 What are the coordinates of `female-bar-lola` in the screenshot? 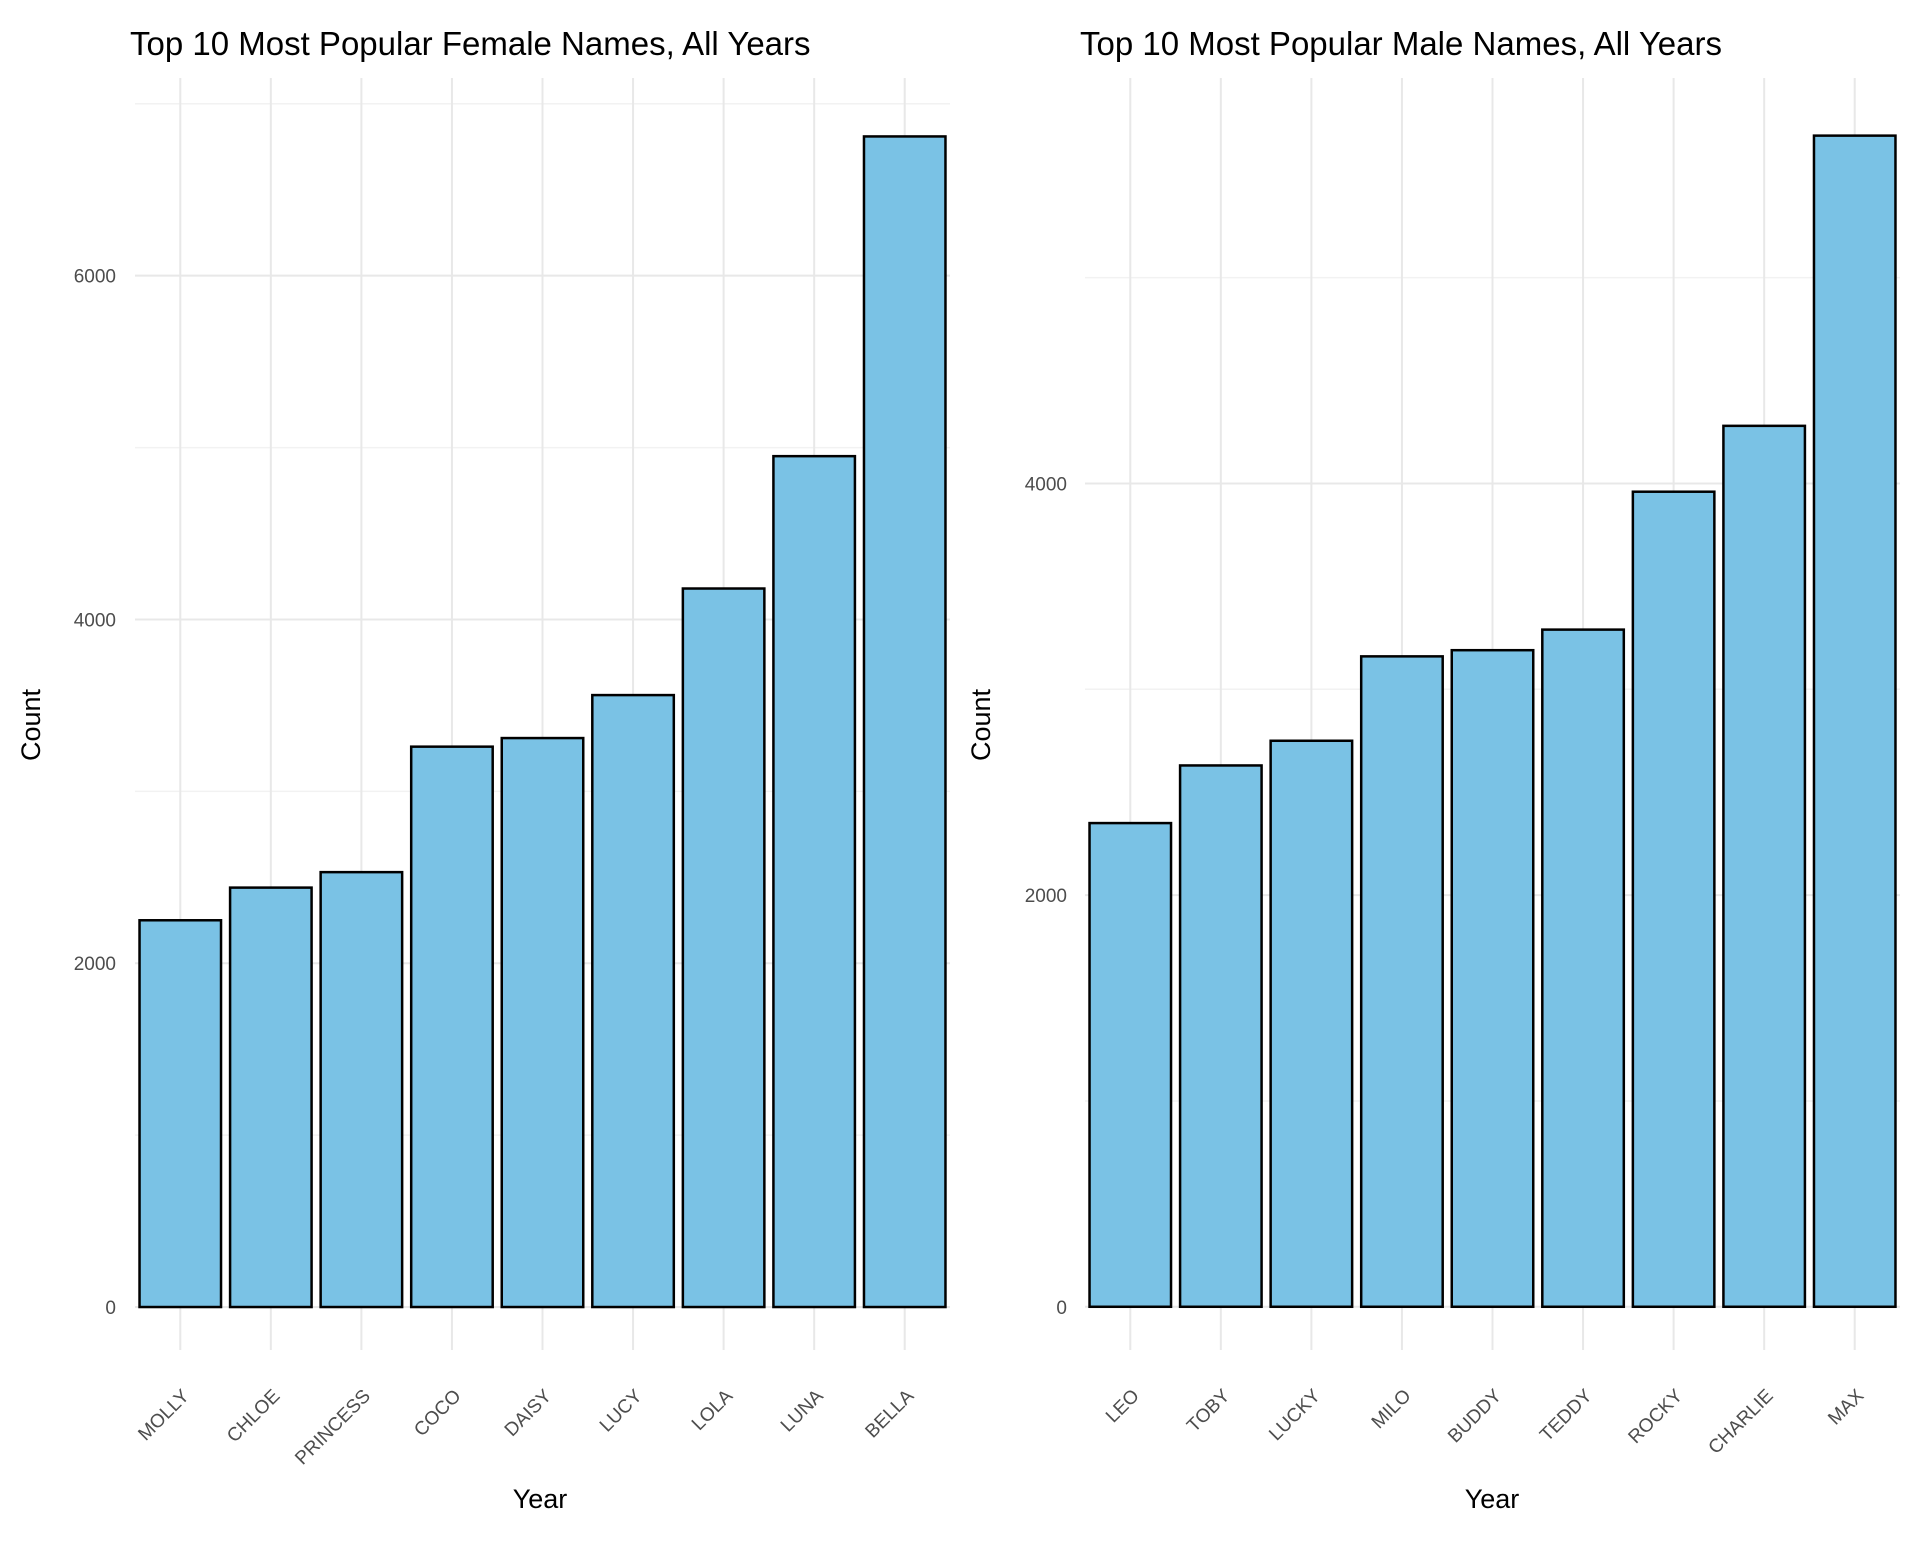 It's located at (723, 948).